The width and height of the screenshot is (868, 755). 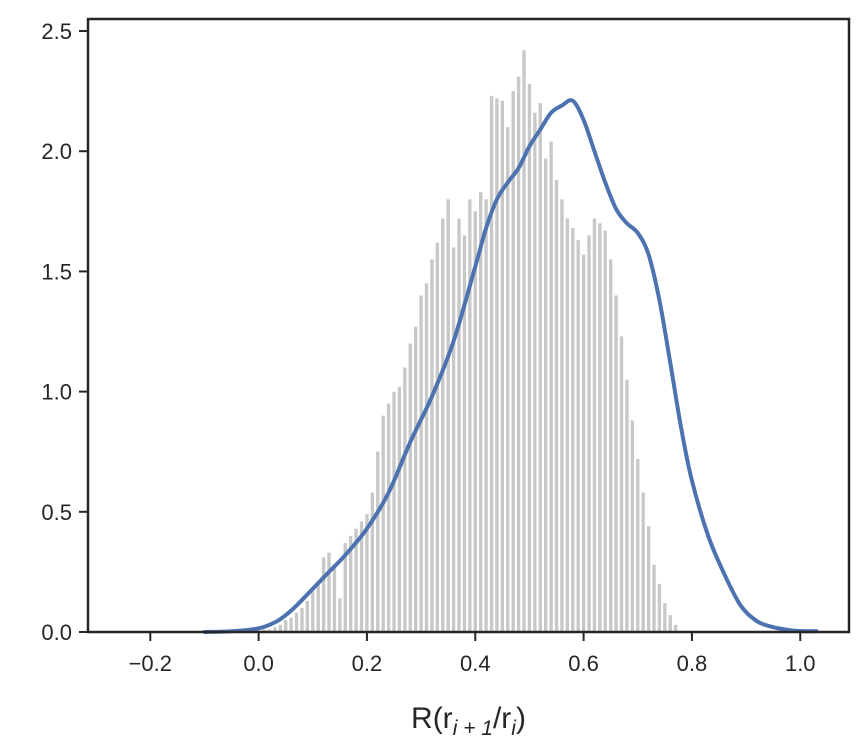 I want to click on y-ticks: 0.0 0.5 1.0 1.5 2.0 2.5, so click(x=64, y=332).